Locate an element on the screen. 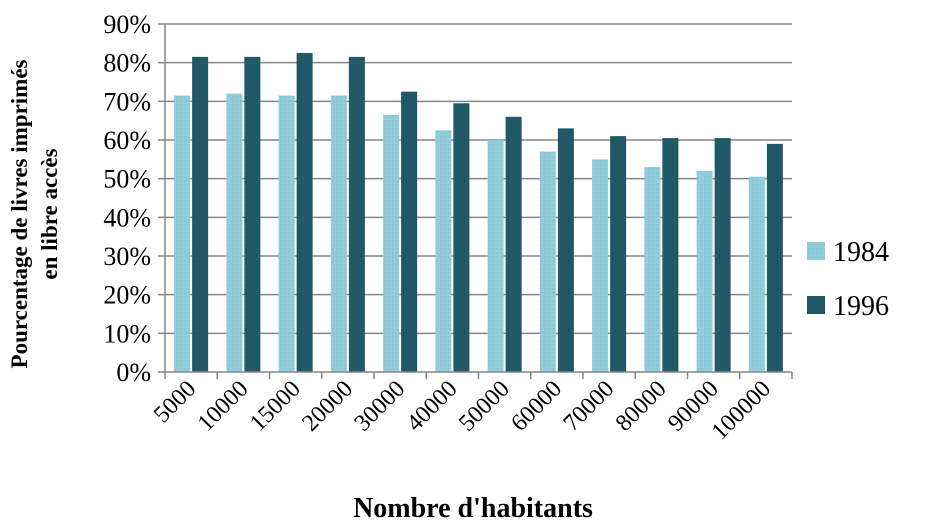 The width and height of the screenshot is (927, 527). x-tick-label: 10000 is located at coordinates (223, 406).